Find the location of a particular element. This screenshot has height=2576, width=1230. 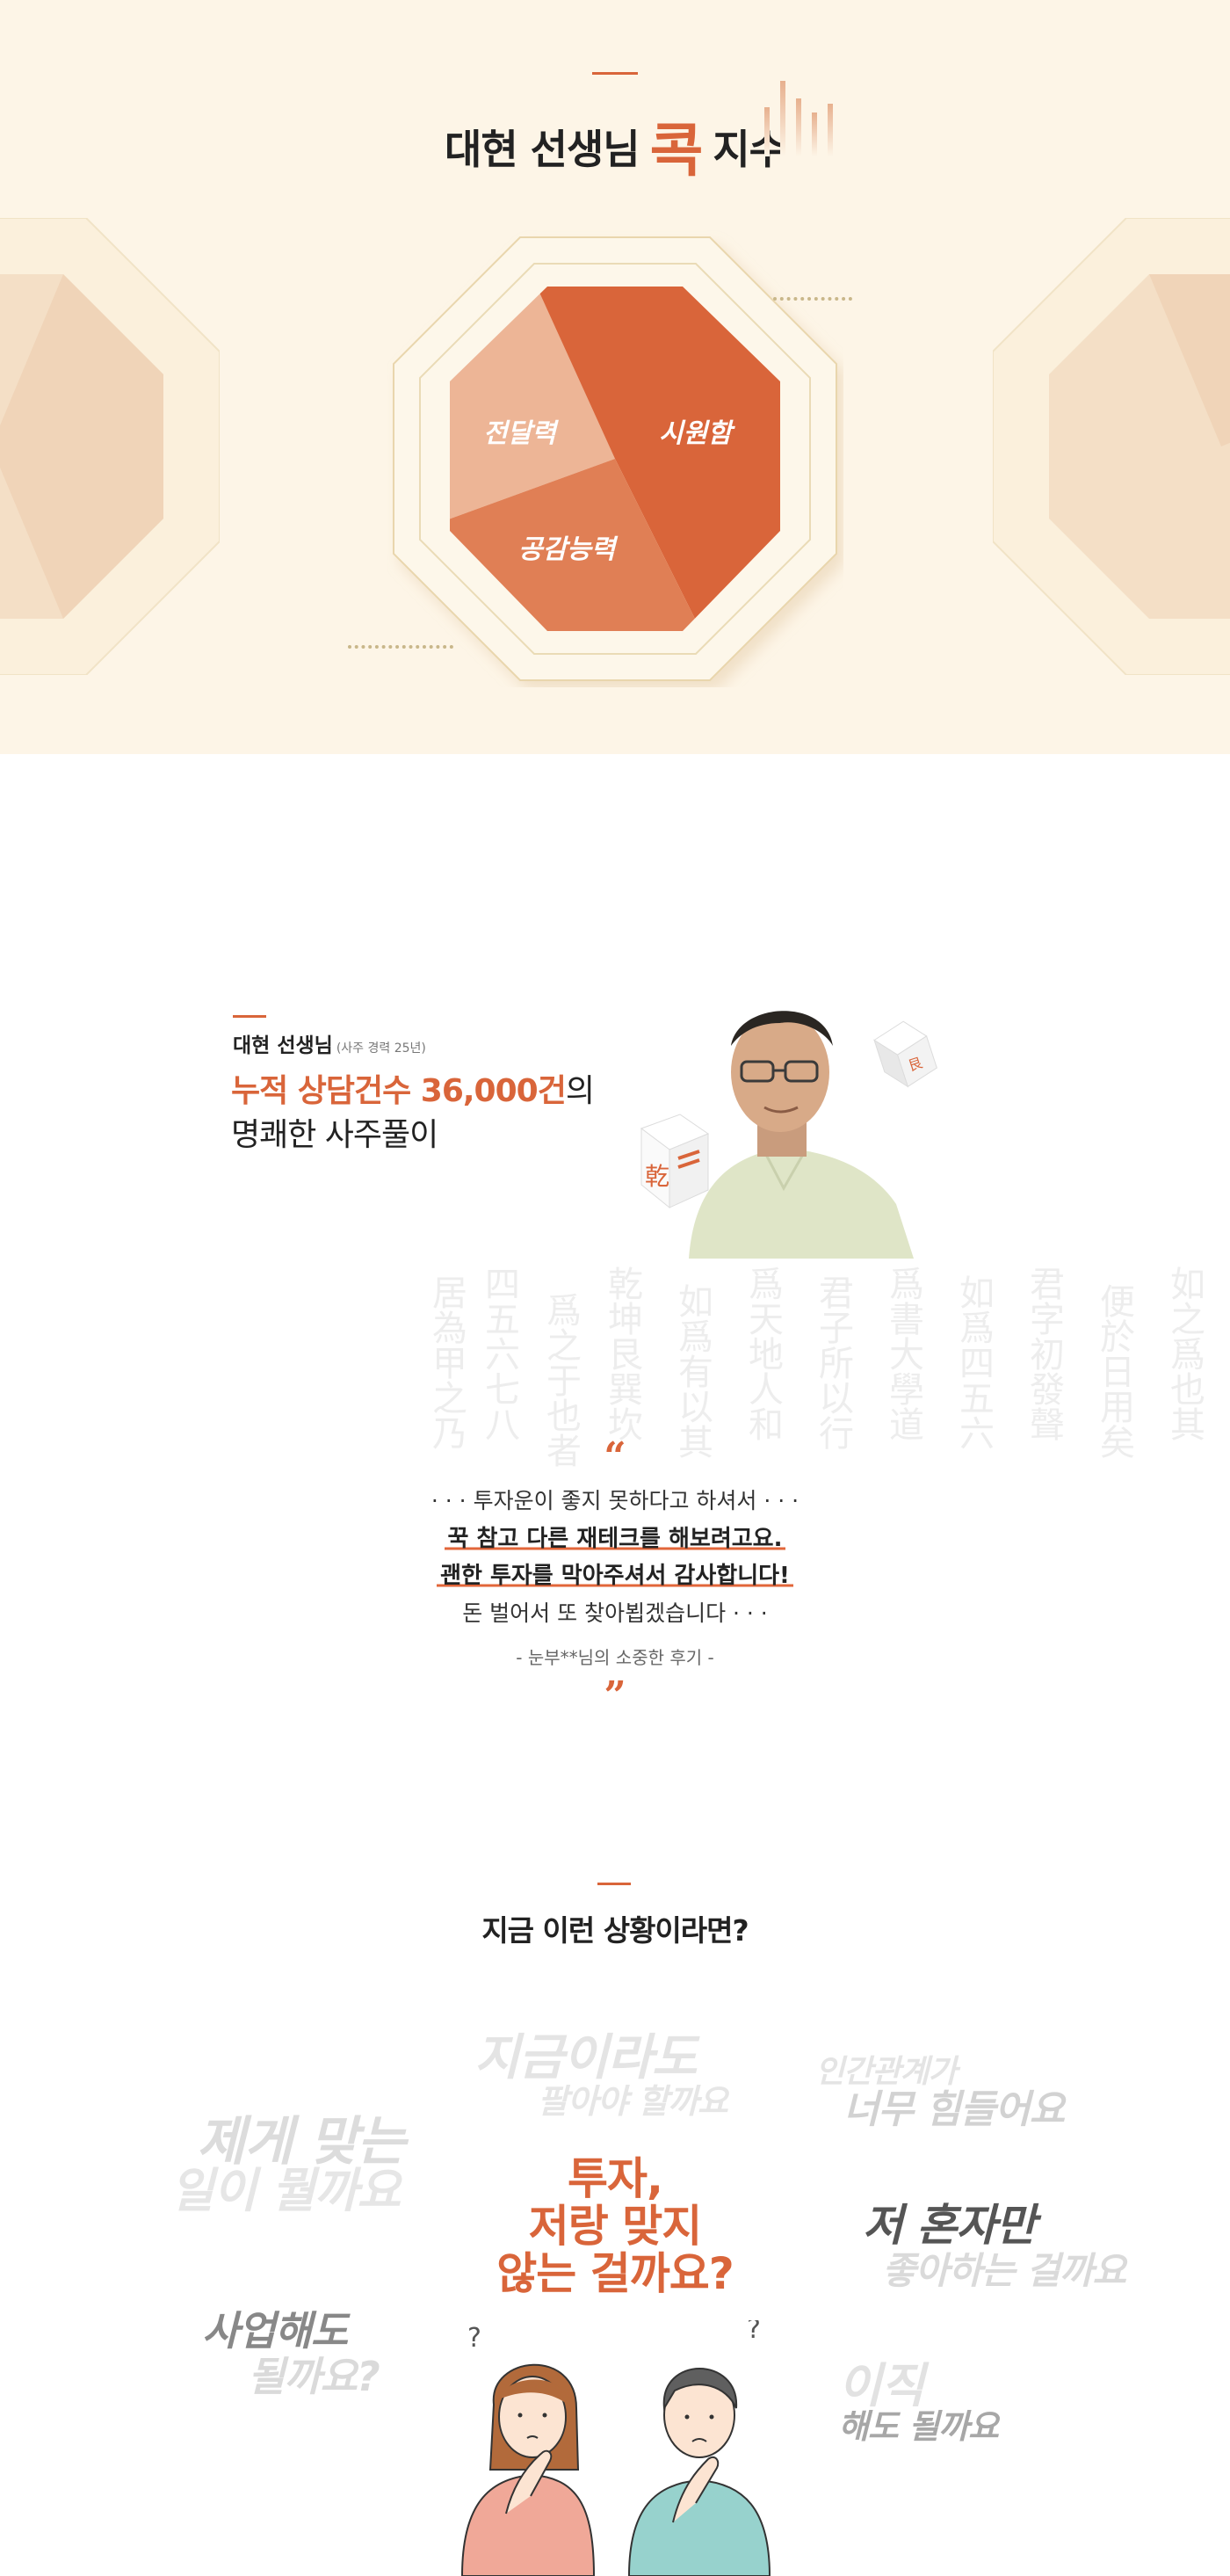

pie-slice-refreshing is located at coordinates (653, 459).